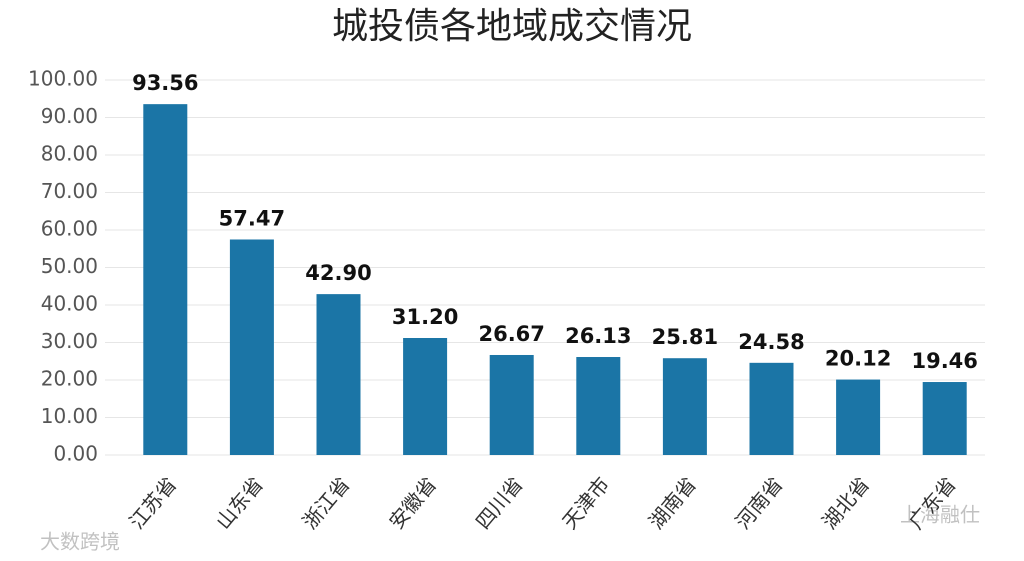  I want to click on x-tick-label: 湖南省, so click(672, 502).